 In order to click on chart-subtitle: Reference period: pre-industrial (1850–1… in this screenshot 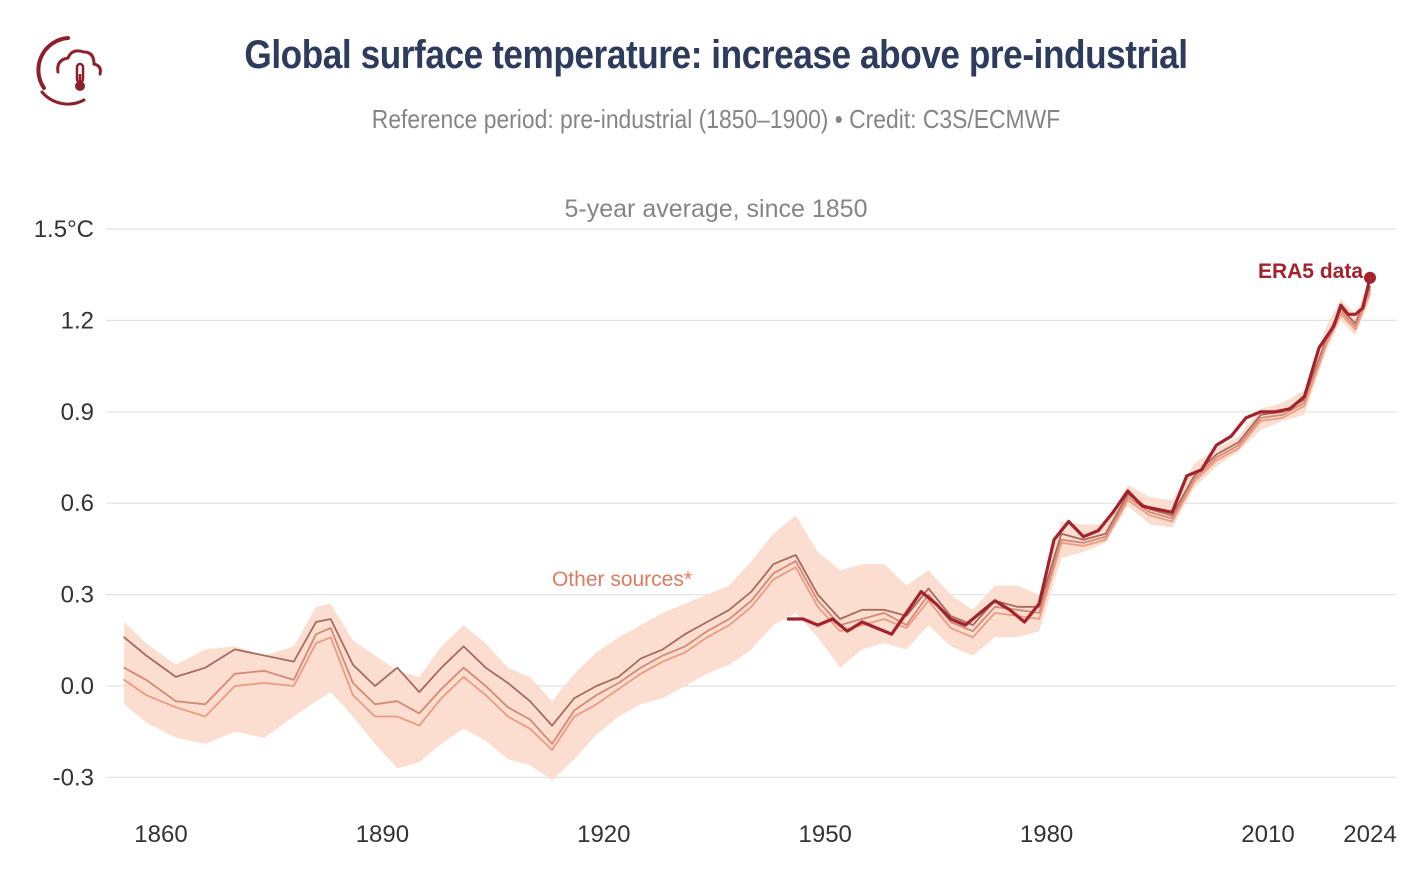, I will do `click(716, 119)`.